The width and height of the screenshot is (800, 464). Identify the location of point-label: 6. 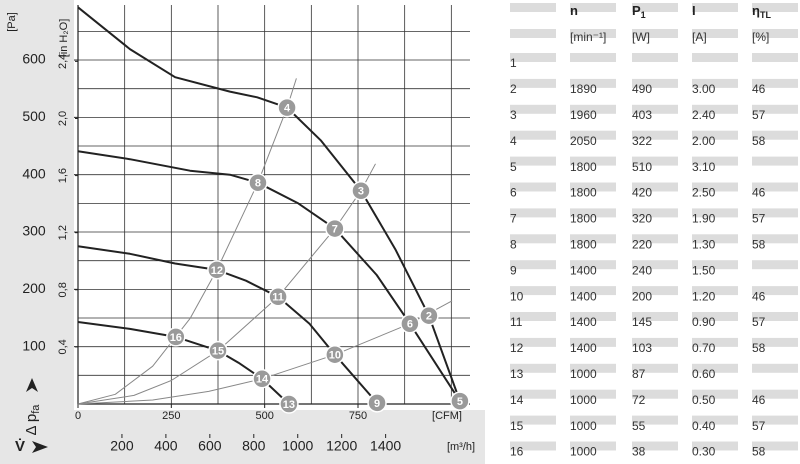
(410, 325).